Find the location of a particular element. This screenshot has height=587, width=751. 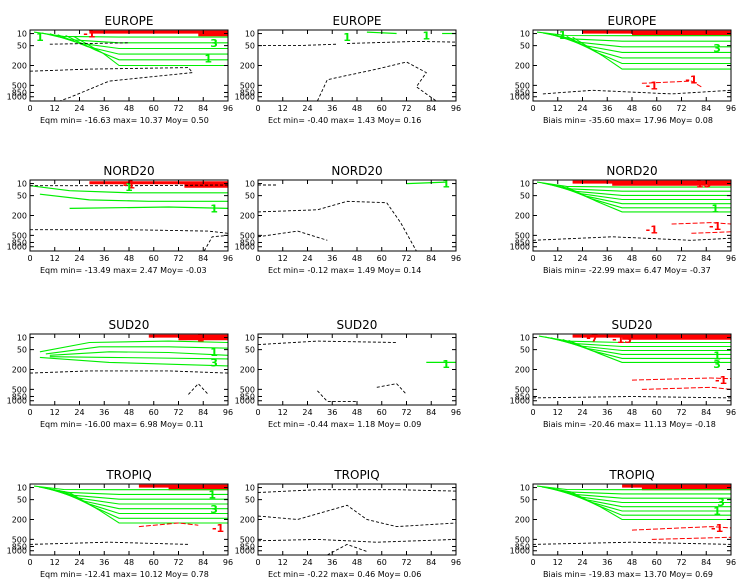

stats-label: Biais min= -22.99 max= 6.47 Moy= -0.37 is located at coordinates (627, 270).